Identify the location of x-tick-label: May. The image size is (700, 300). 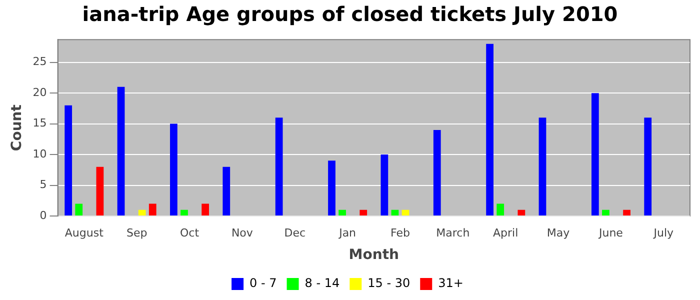
(558, 233).